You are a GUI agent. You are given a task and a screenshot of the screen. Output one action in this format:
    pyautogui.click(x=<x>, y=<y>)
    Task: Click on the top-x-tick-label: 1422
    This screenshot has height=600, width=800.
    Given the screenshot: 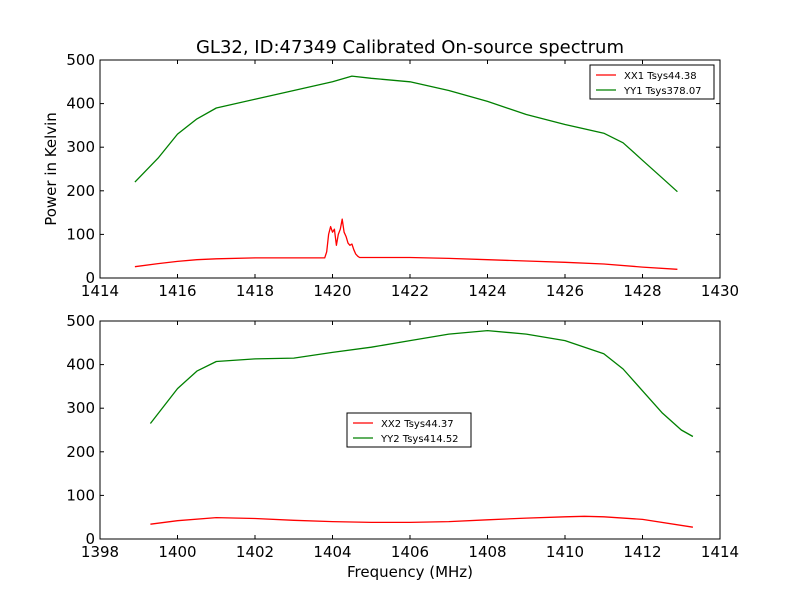 What is the action you would take?
    pyautogui.click(x=410, y=291)
    